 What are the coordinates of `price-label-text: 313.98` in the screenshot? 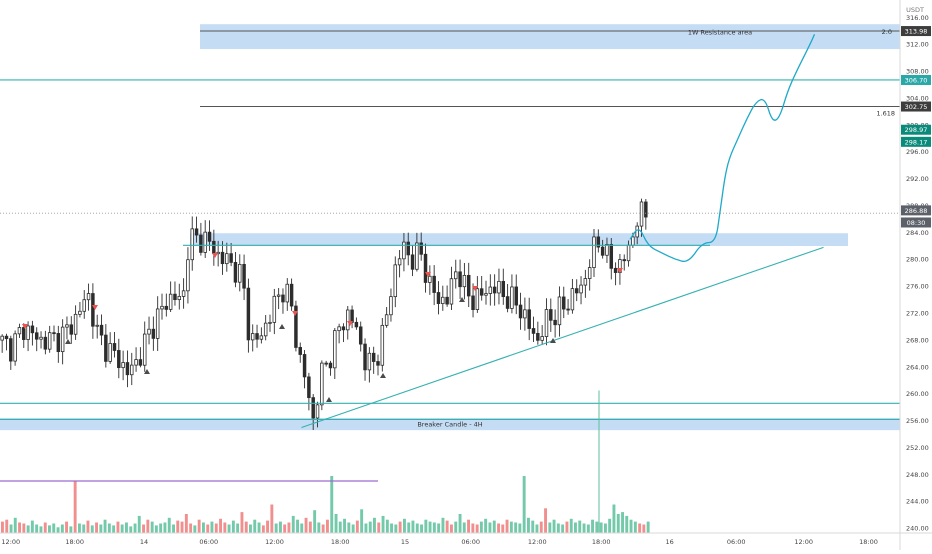 It's located at (916, 32).